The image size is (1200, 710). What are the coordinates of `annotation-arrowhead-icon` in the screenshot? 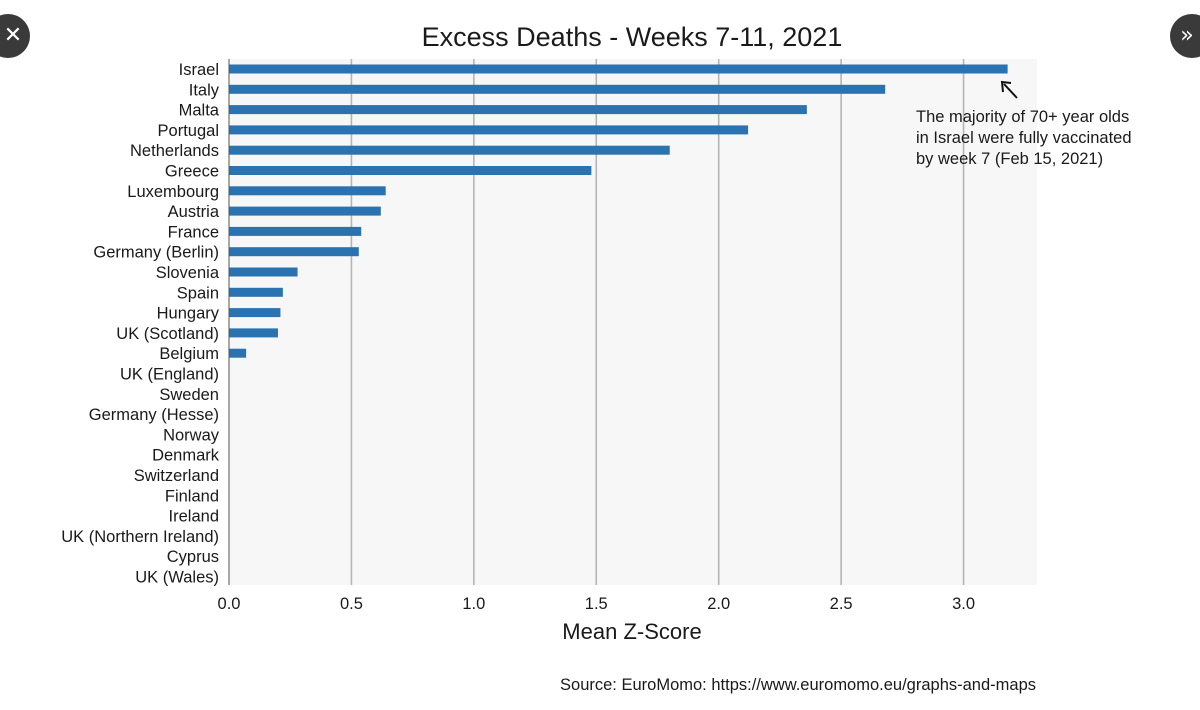 It's located at (1006, 86).